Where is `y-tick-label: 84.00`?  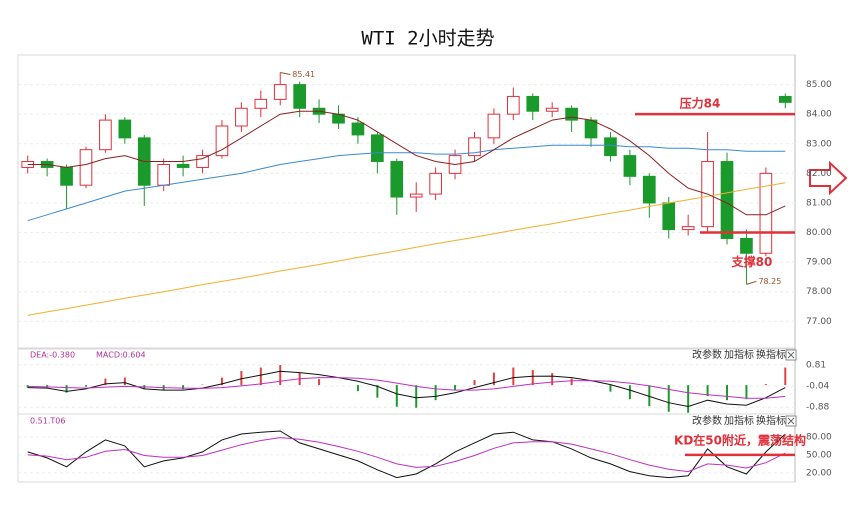 y-tick-label: 84.00 is located at coordinates (819, 115).